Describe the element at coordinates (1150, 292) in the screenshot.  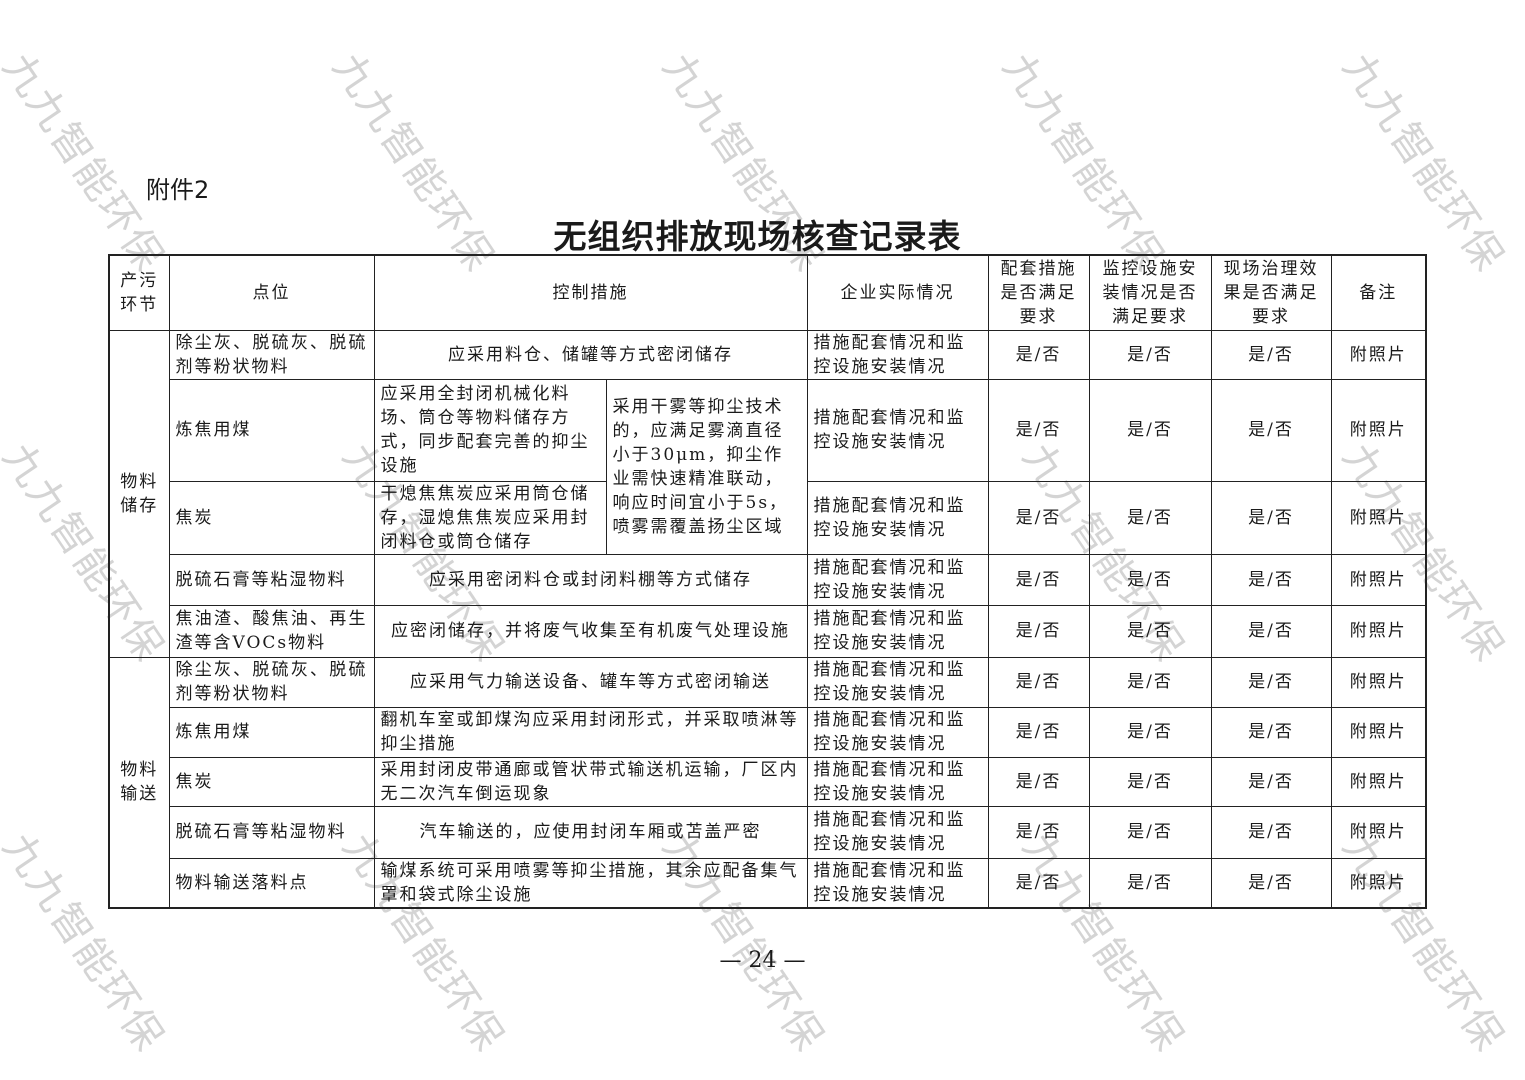
I see `column-header: 监控设施安装情况是否满足要求` at that location.